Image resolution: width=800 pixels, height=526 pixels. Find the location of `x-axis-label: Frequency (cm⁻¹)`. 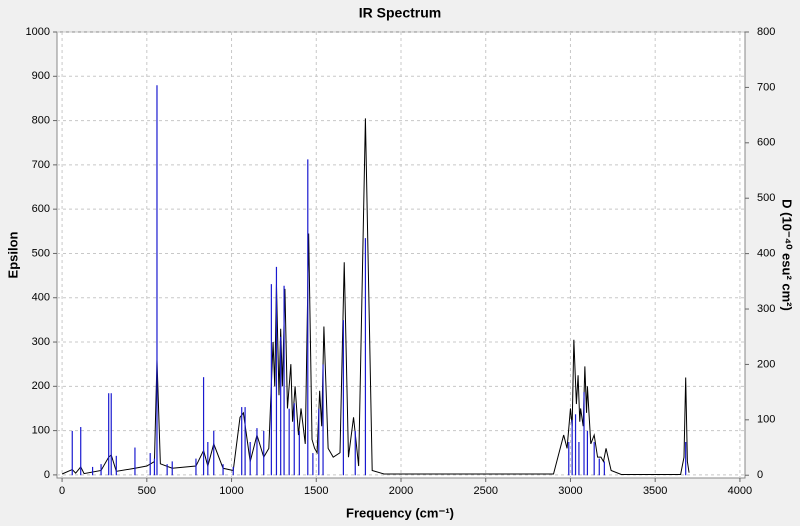

x-axis-label: Frequency (cm⁻¹) is located at coordinates (400, 512).